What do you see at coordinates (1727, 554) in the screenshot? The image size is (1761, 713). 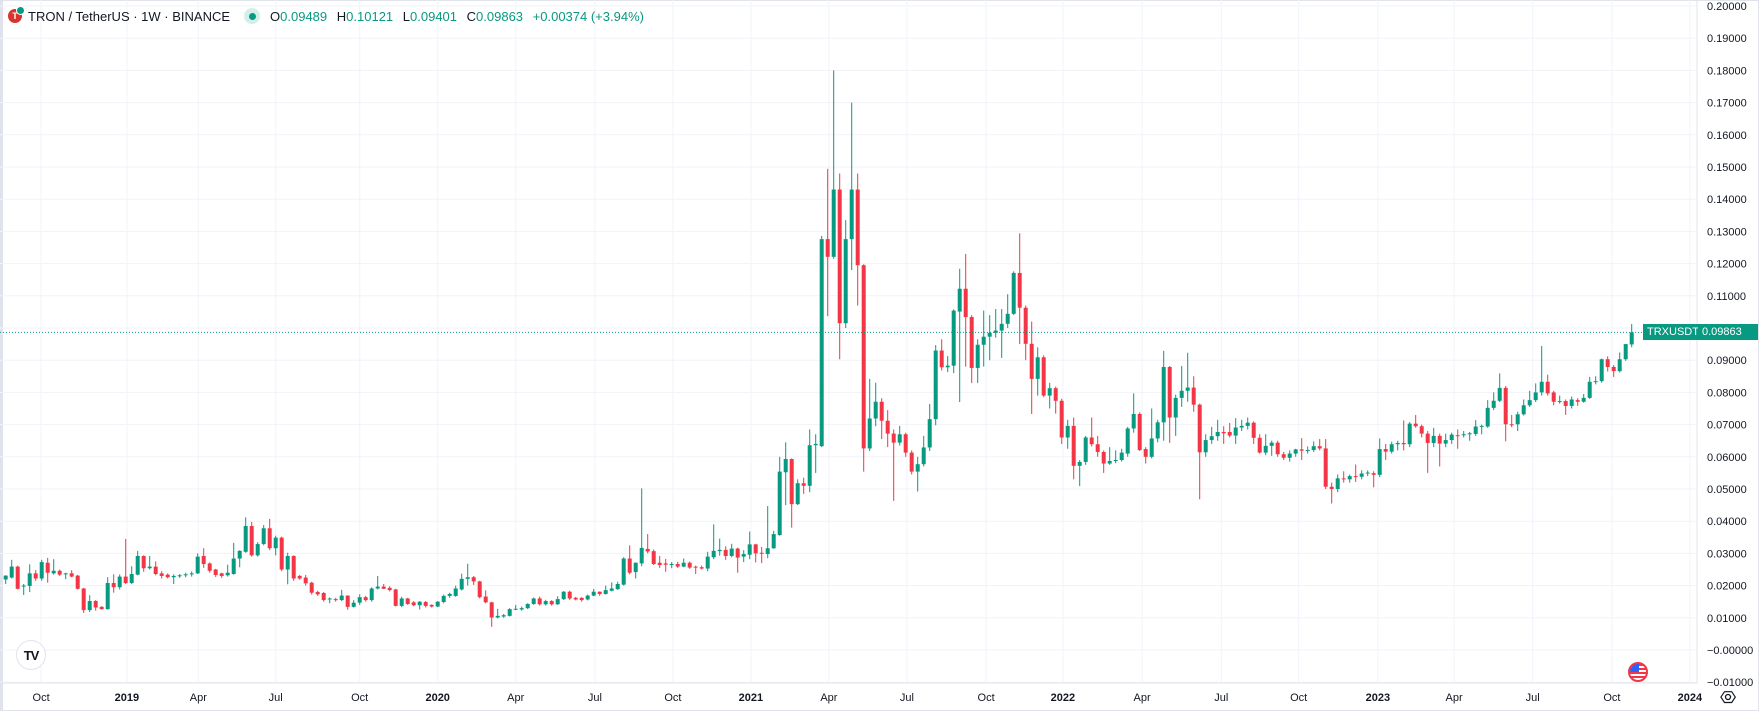 I see `price-tick-label: 0.03000` at bounding box center [1727, 554].